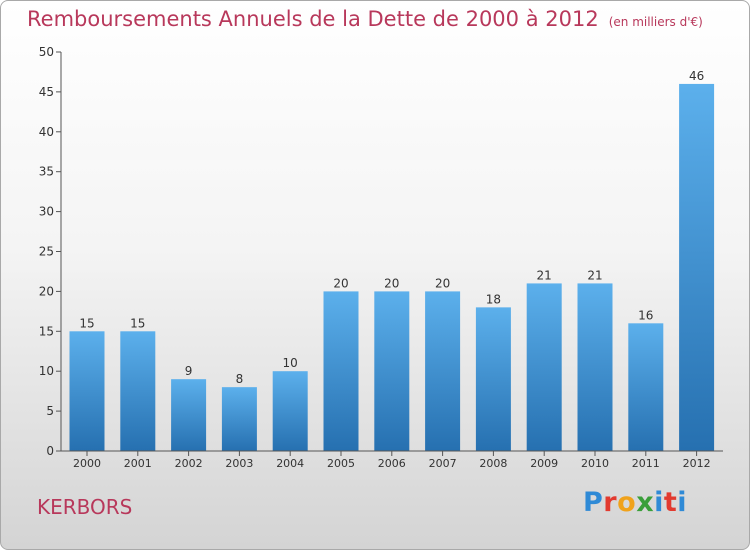  Describe the element at coordinates (46, 212) in the screenshot. I see `y-tick-label-30: 30` at that location.